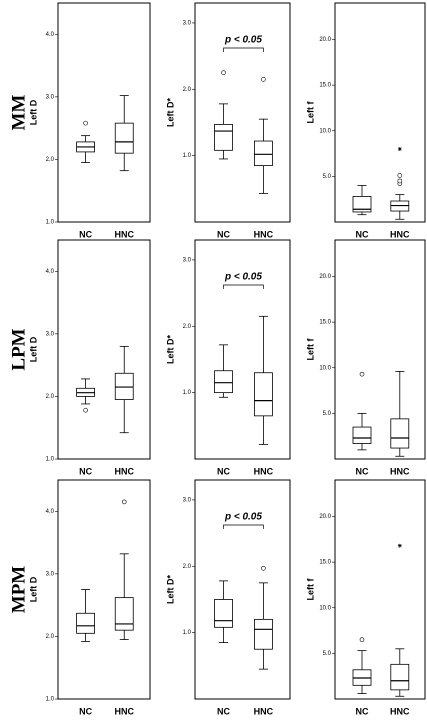 This screenshot has height=720, width=427. What do you see at coordinates (18, 590) in the screenshot?
I see `row-label: MPM` at bounding box center [18, 590].